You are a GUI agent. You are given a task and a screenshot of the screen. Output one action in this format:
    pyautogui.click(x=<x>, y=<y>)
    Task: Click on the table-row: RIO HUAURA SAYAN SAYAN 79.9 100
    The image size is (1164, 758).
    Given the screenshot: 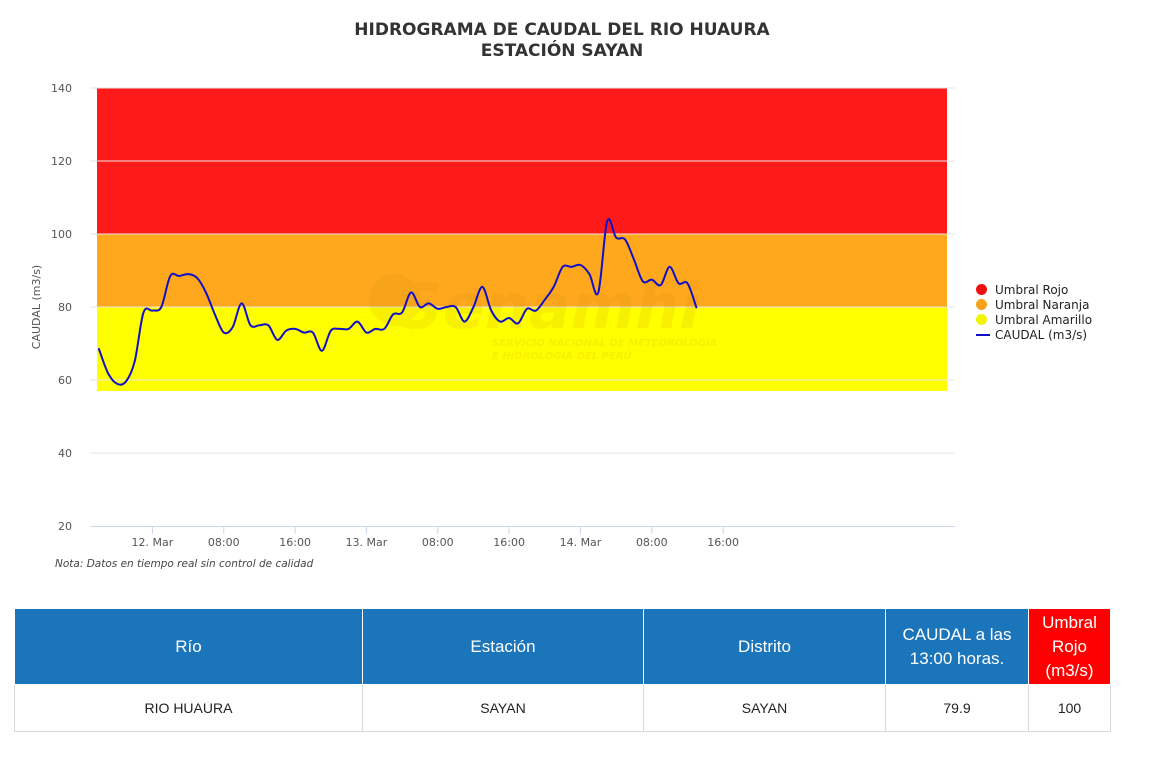 What is the action you would take?
    pyautogui.click(x=562, y=708)
    